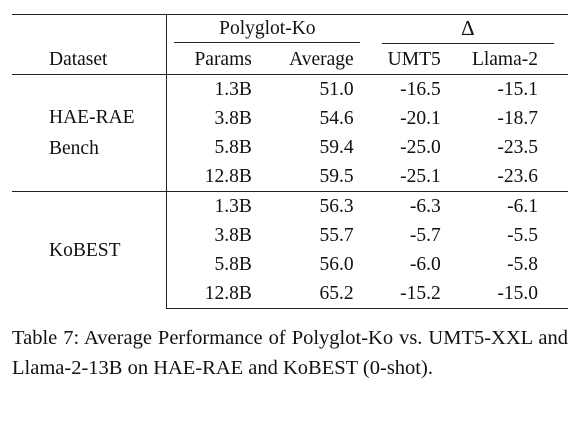  What do you see at coordinates (74, 148) in the screenshot?
I see `dataset-label-line: Bench` at bounding box center [74, 148].